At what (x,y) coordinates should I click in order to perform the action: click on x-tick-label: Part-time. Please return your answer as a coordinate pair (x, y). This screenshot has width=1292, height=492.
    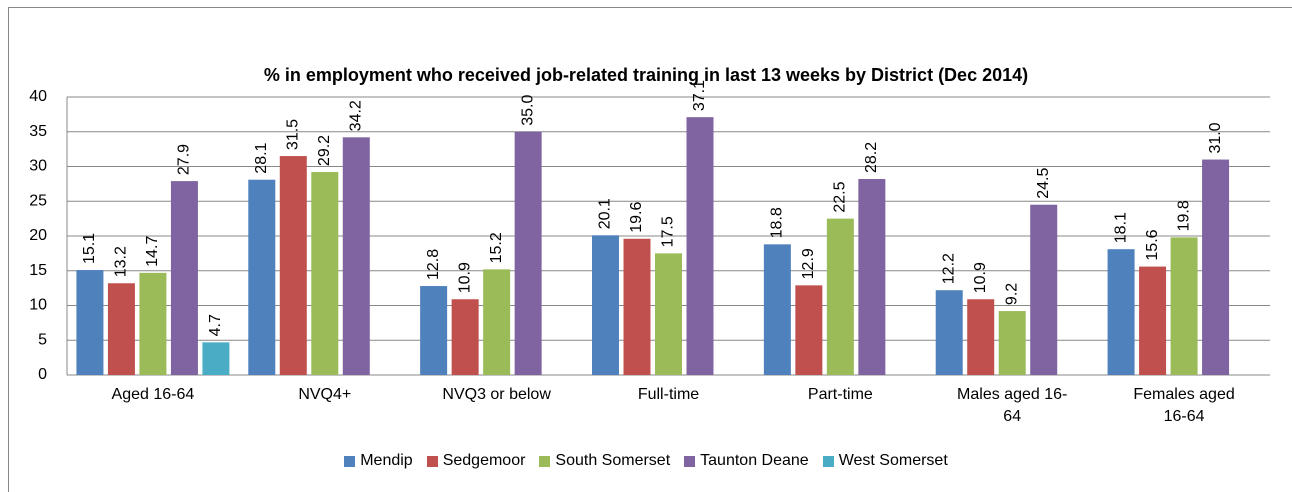
    Looking at the image, I should click on (840, 394).